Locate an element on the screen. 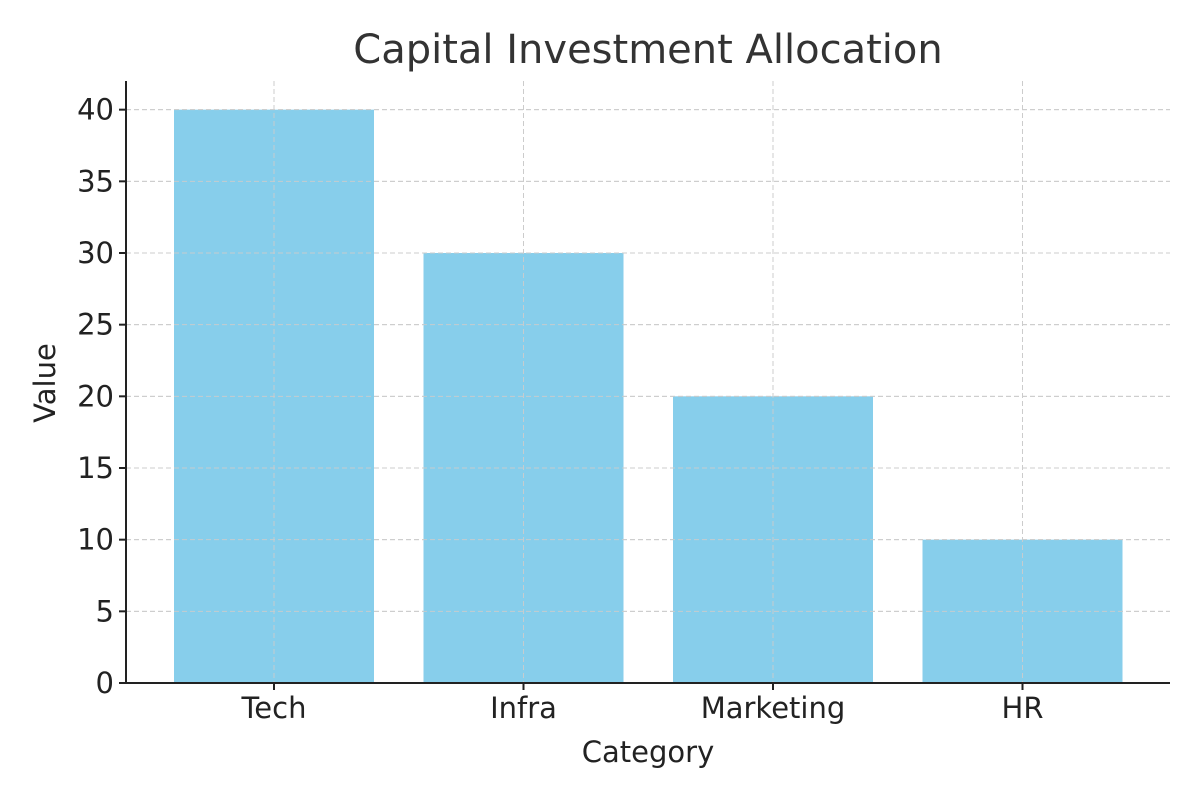 The image size is (1200, 804). y-axis-label: Value is located at coordinates (45, 383).